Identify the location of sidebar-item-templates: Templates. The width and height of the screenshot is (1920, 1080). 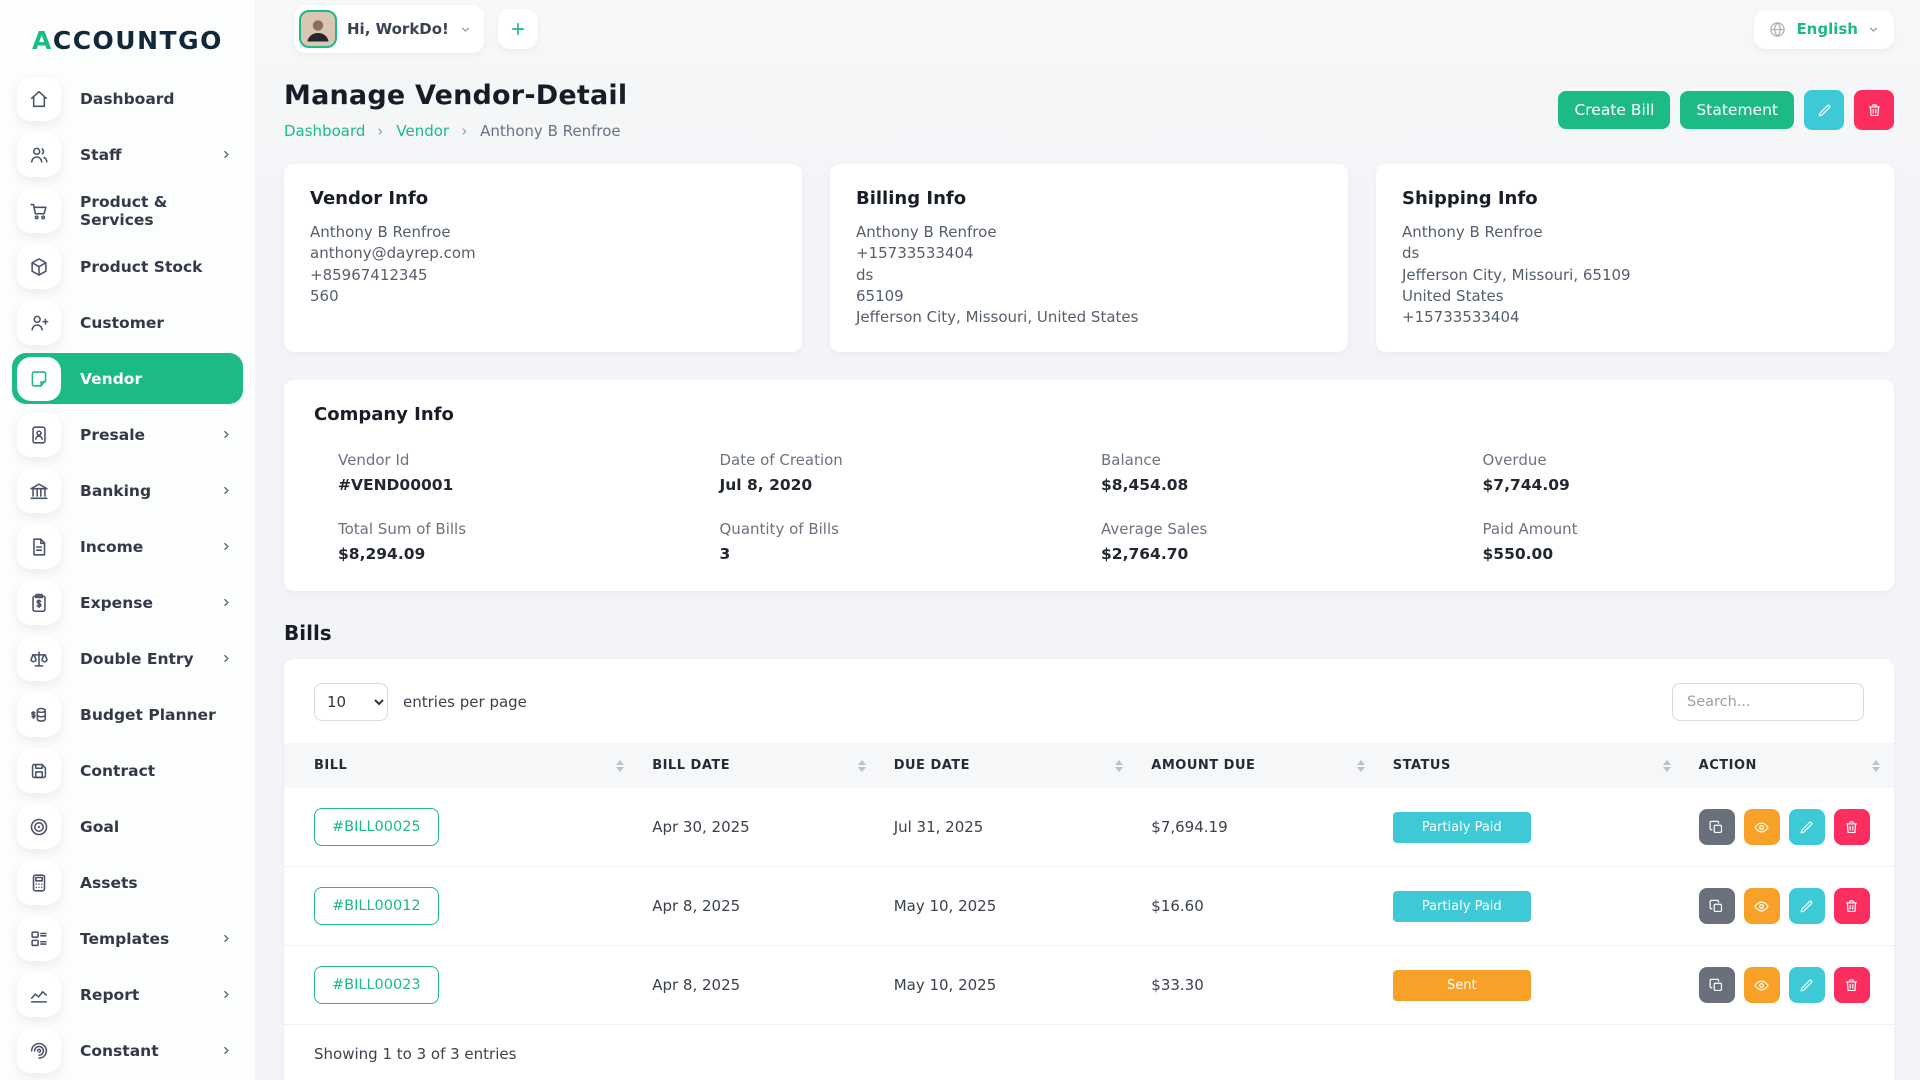
(127, 938).